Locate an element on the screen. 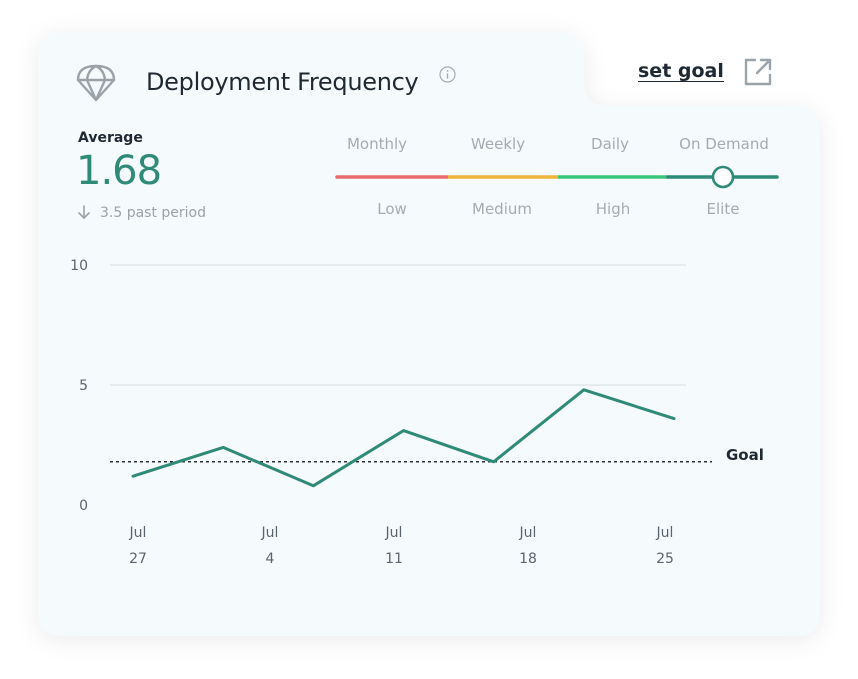 The width and height of the screenshot is (858, 679). scale-level-high: High is located at coordinates (613, 209).